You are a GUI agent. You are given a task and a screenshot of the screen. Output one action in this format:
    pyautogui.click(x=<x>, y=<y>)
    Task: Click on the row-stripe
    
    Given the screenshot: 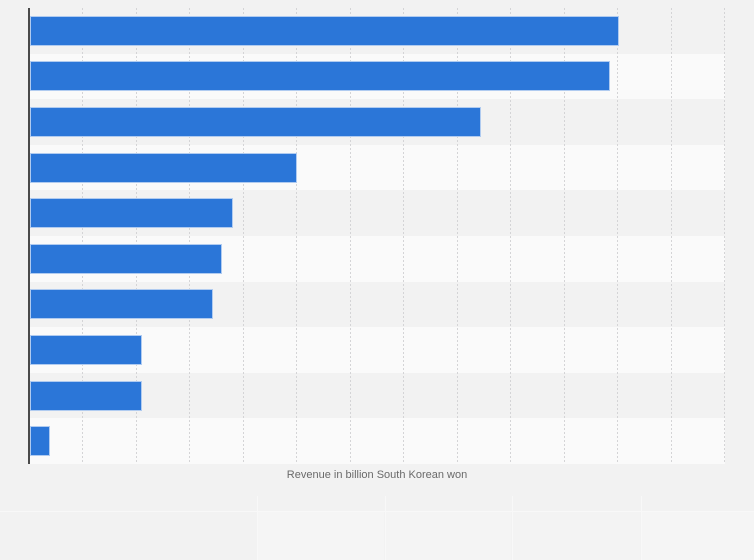 What is the action you would take?
    pyautogui.click(x=377, y=441)
    